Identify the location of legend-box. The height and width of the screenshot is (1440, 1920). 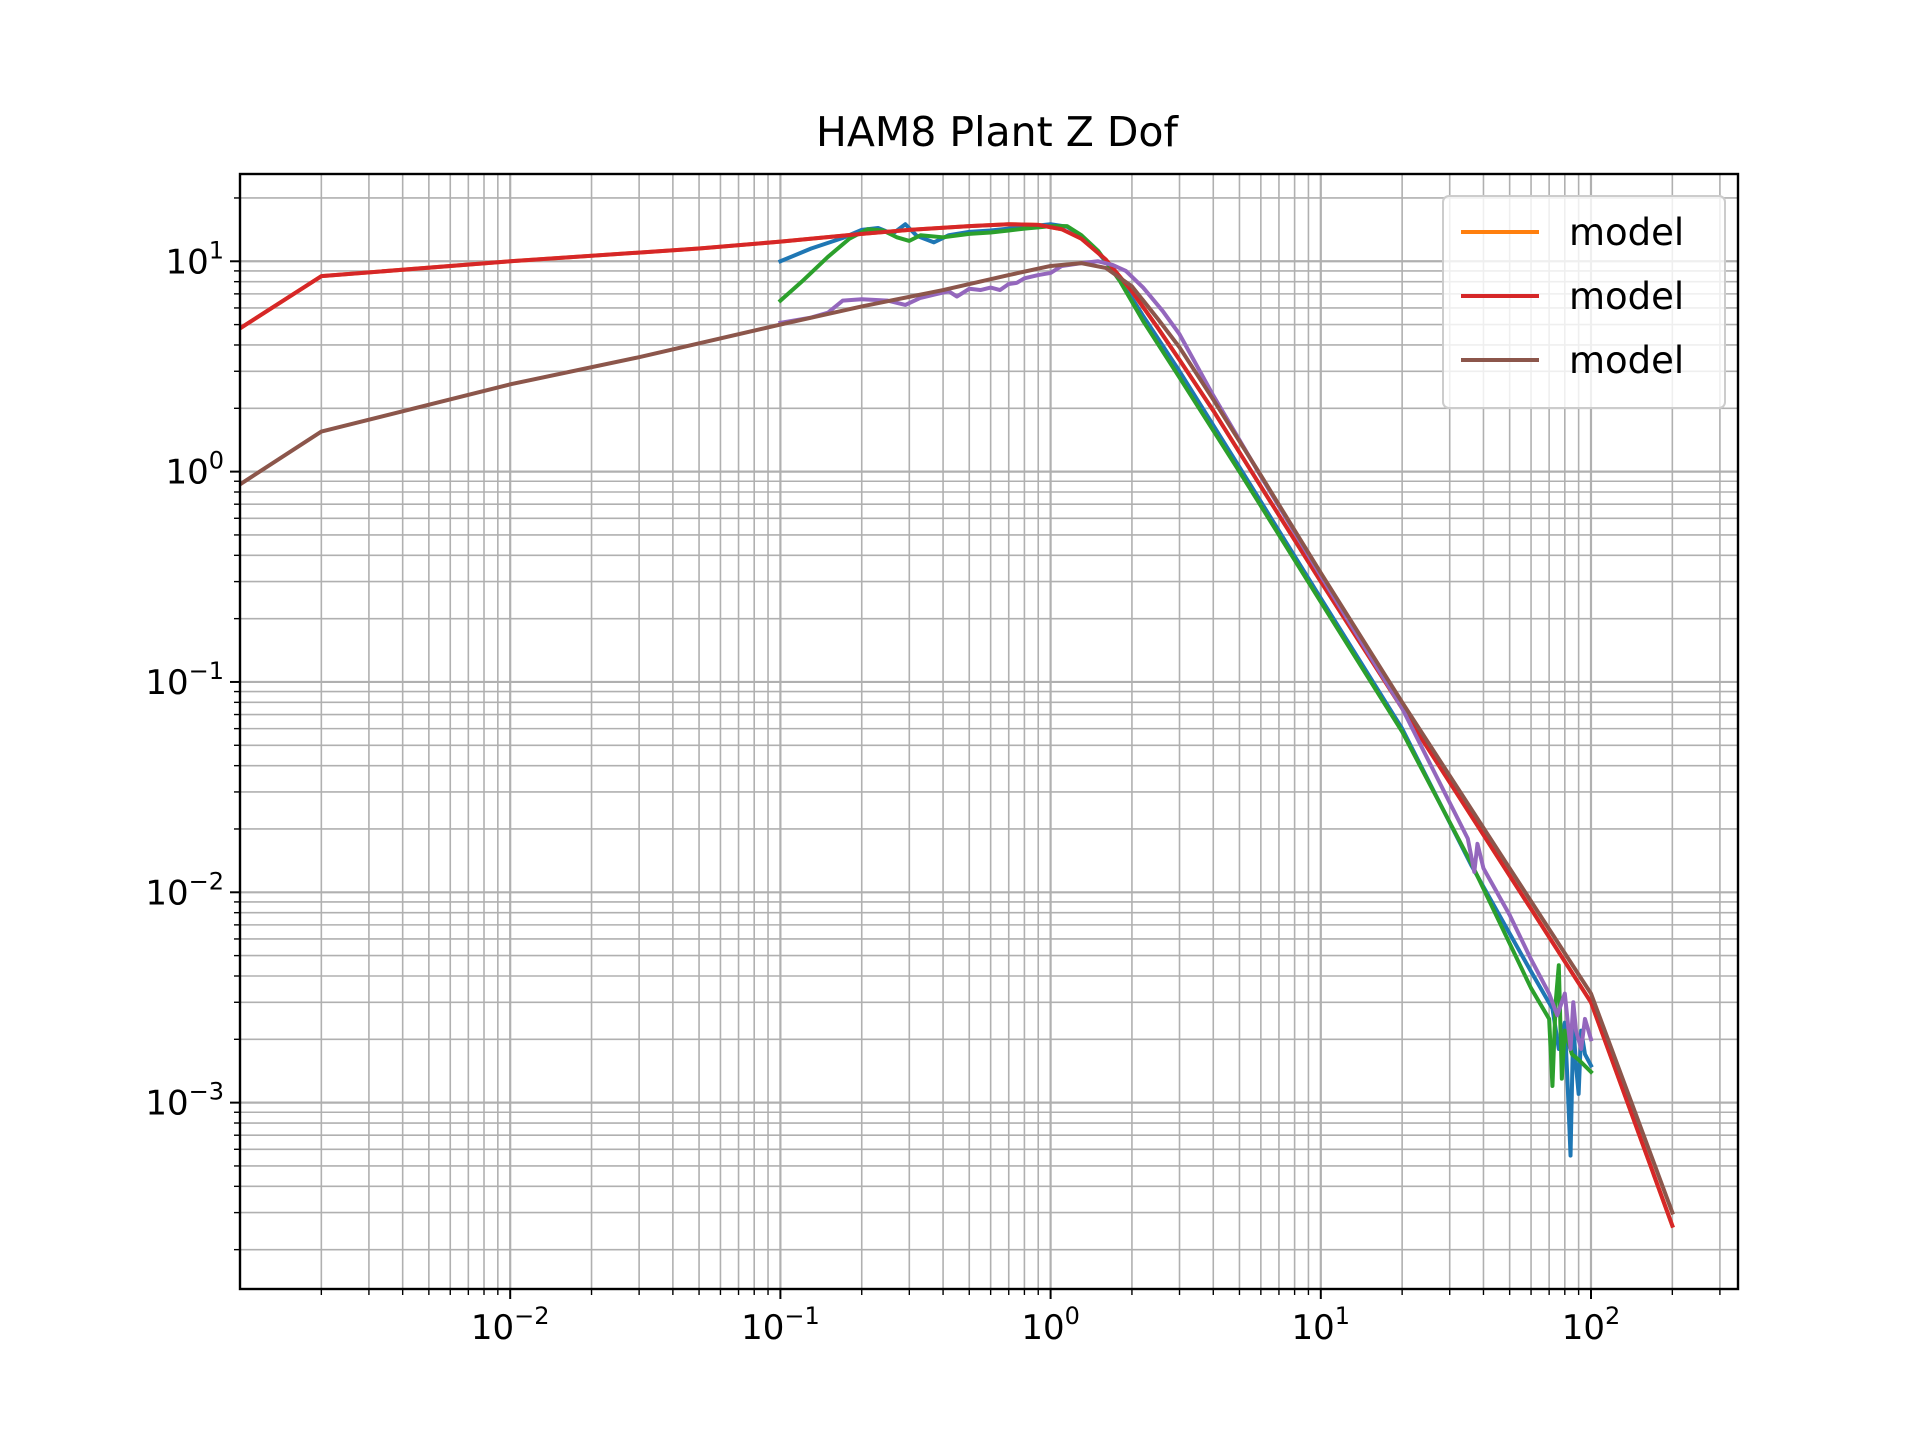
(1584, 302).